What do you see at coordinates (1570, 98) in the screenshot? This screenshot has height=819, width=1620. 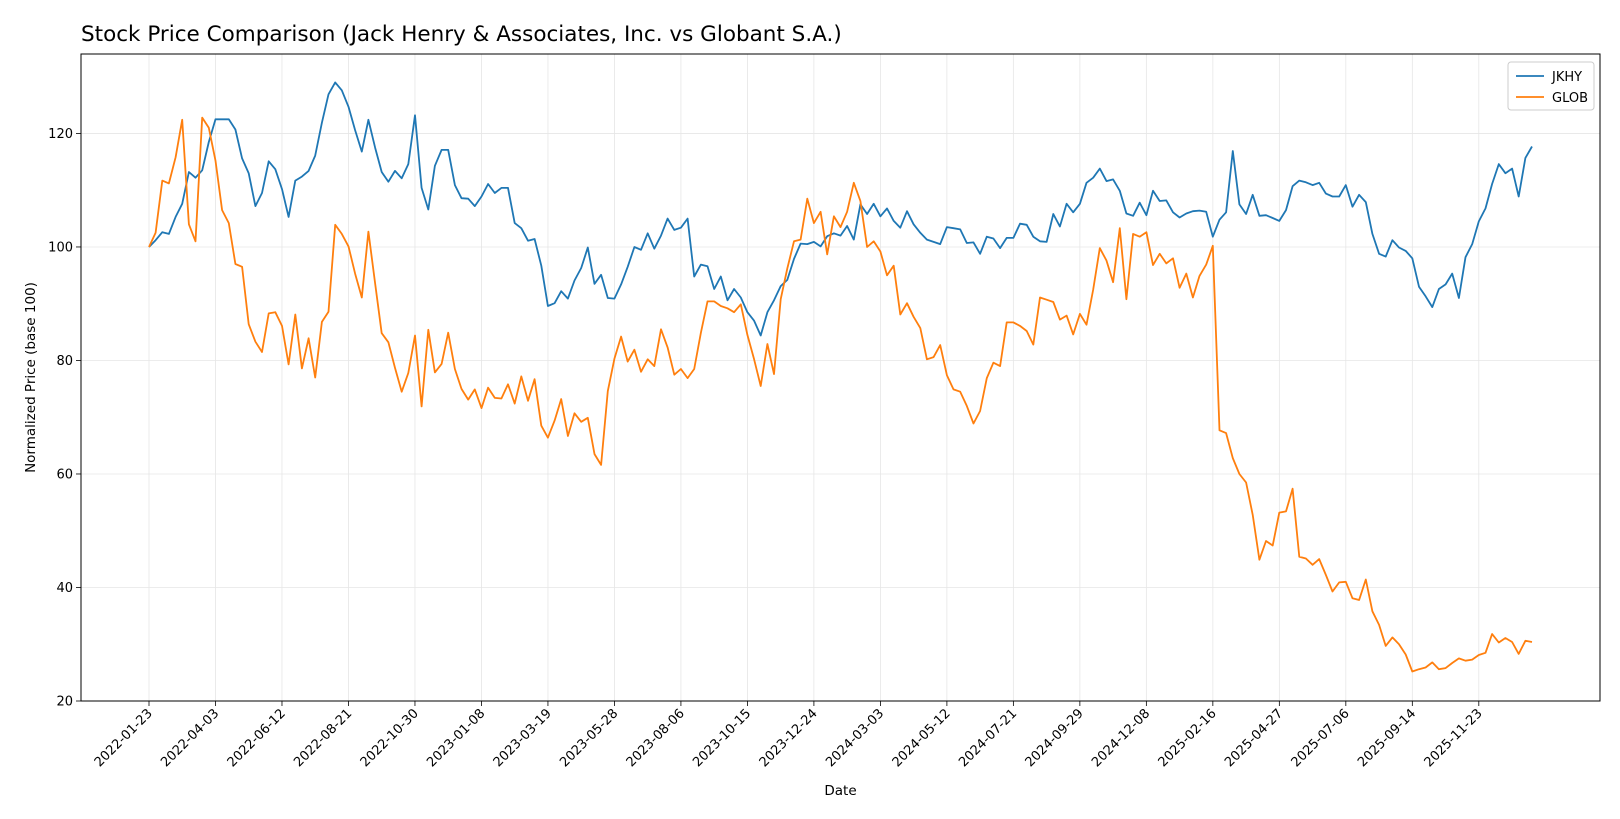 I see `legend-label-glob: GLOB` at bounding box center [1570, 98].